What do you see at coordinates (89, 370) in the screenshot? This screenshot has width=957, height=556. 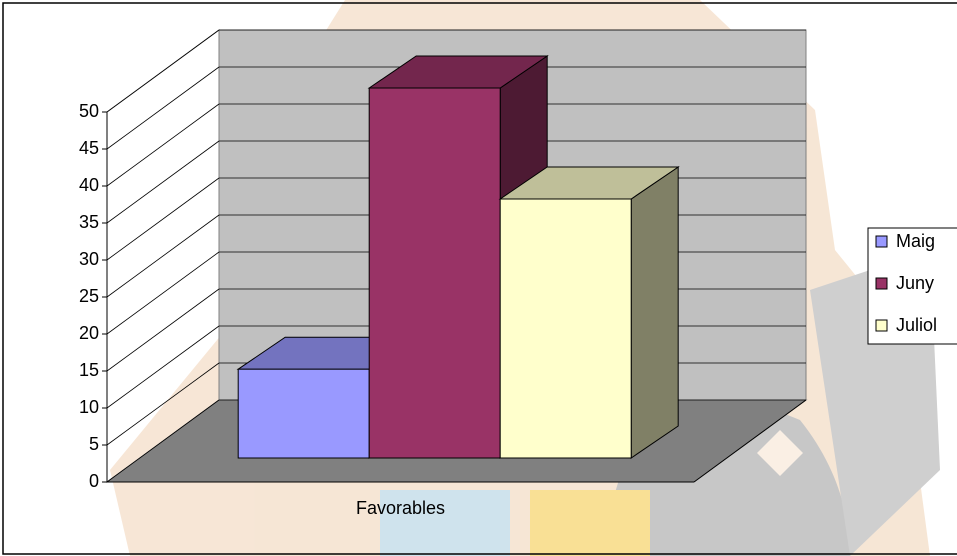 I see `y-tick-label: 15` at bounding box center [89, 370].